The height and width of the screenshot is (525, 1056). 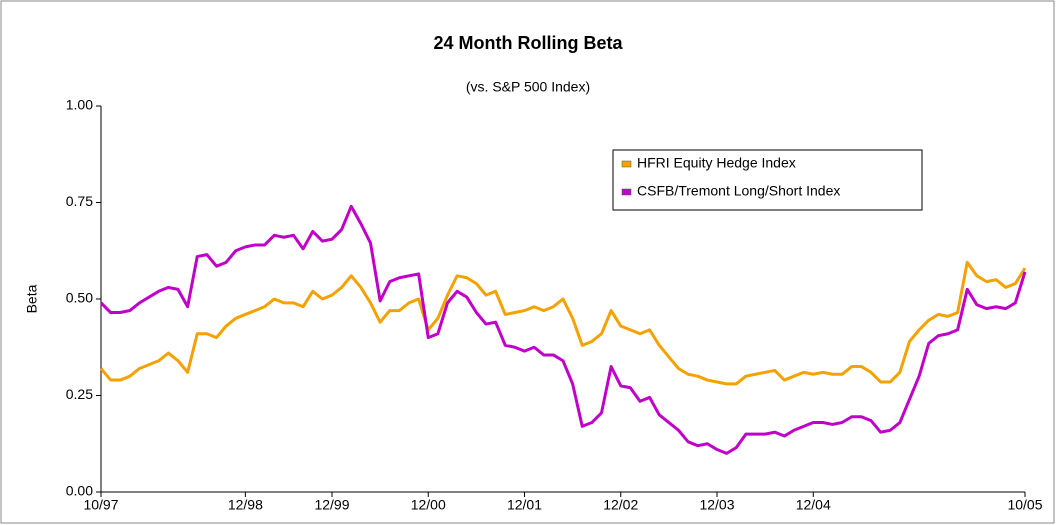 I want to click on legend-label: CSFB/Tremont Long/Short Index, so click(x=738, y=191).